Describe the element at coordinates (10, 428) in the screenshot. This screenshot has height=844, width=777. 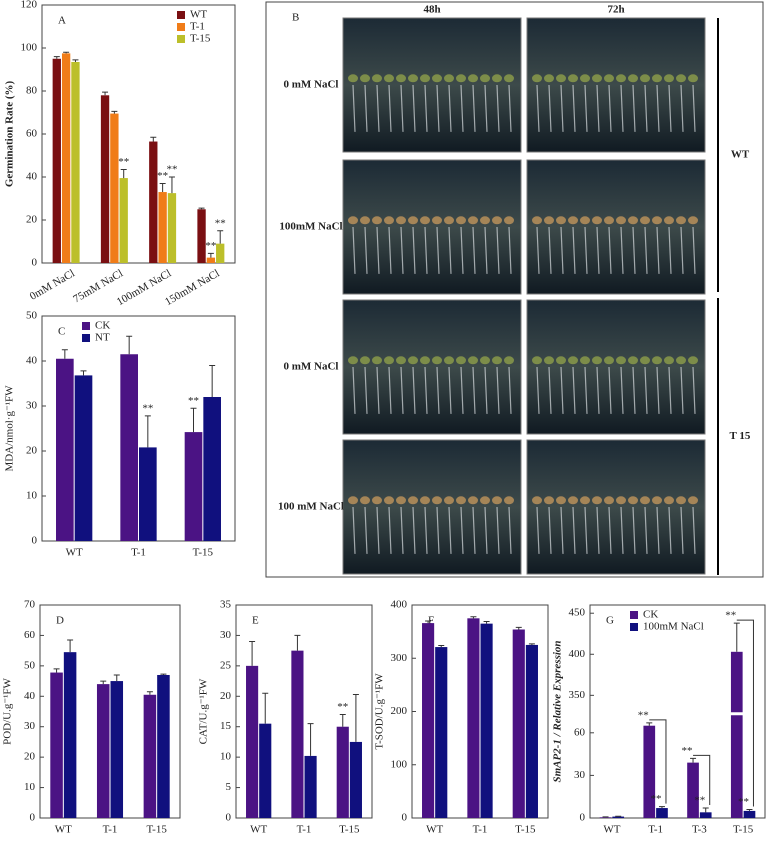
I see `y-axis-label: MDA/nmol·g⁻¹FW` at that location.